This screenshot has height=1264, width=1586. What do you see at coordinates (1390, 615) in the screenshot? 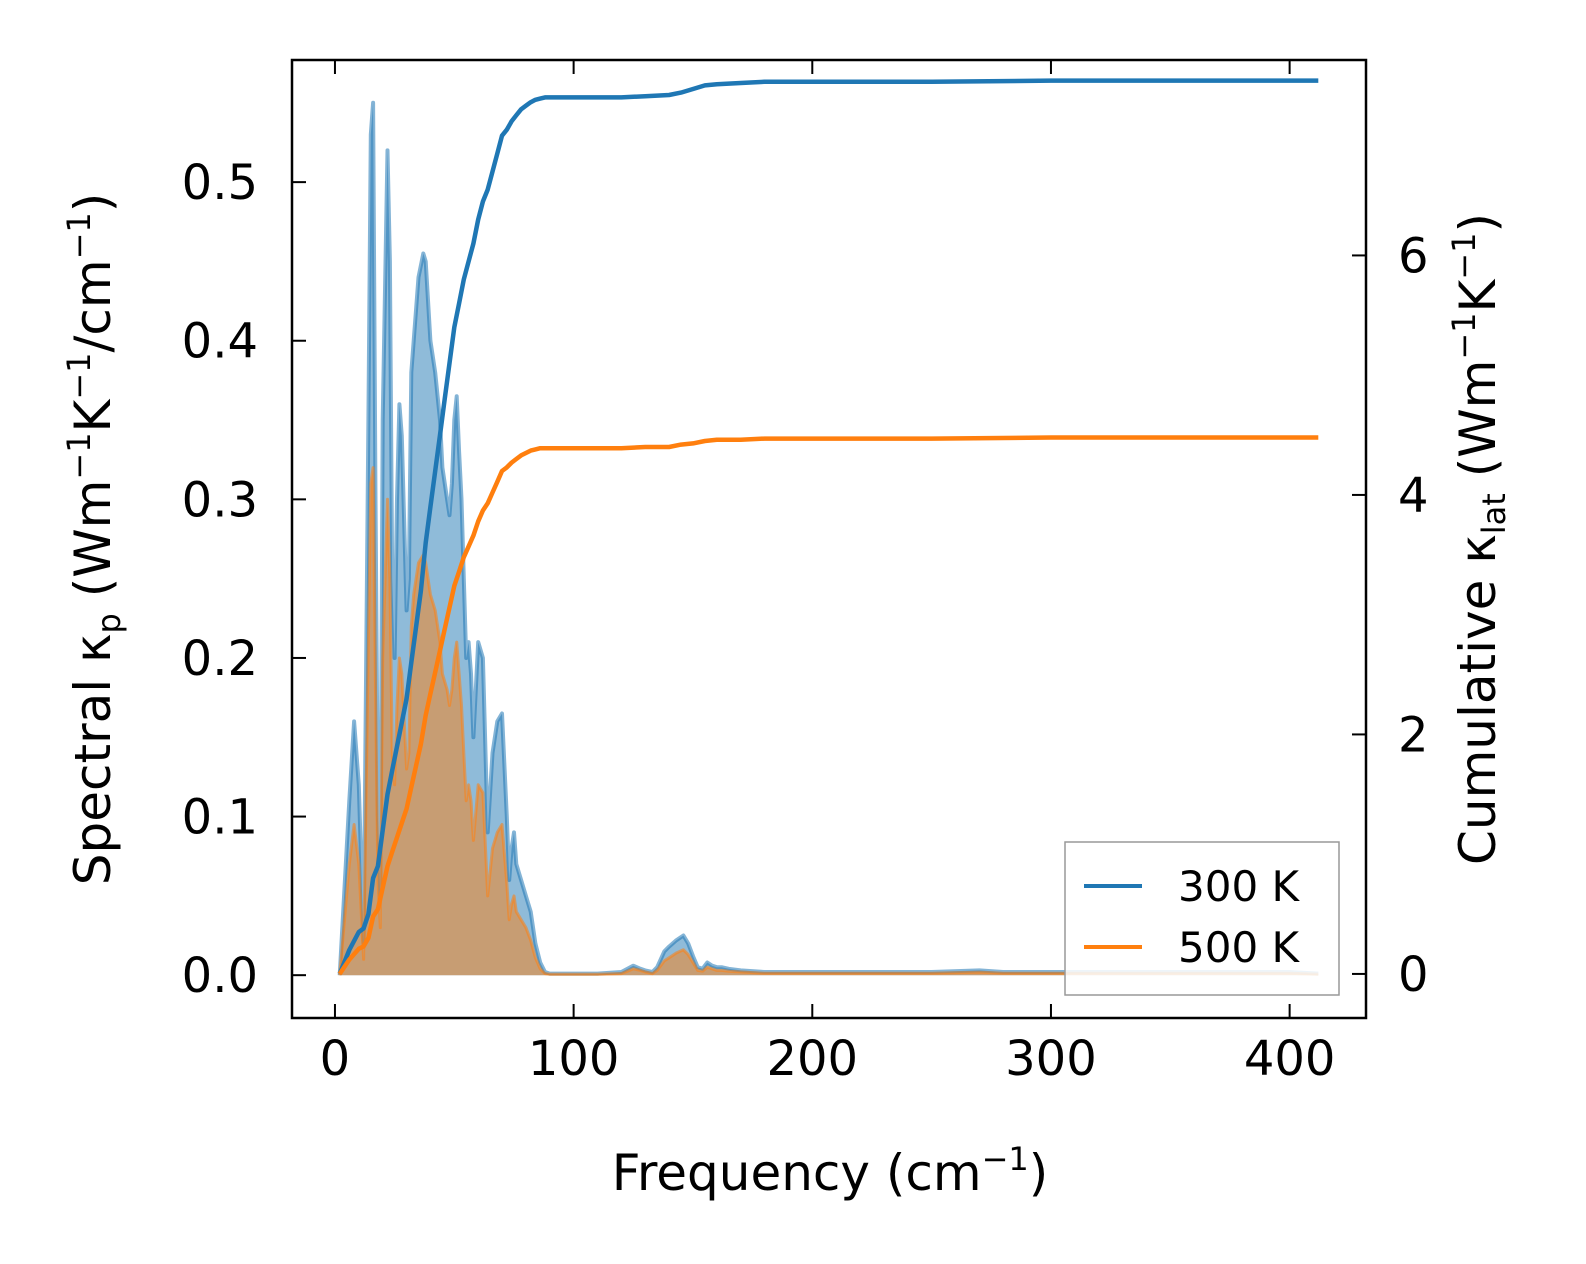
I see `y-right-axis-ticks: 0 2 4 6` at bounding box center [1390, 615].